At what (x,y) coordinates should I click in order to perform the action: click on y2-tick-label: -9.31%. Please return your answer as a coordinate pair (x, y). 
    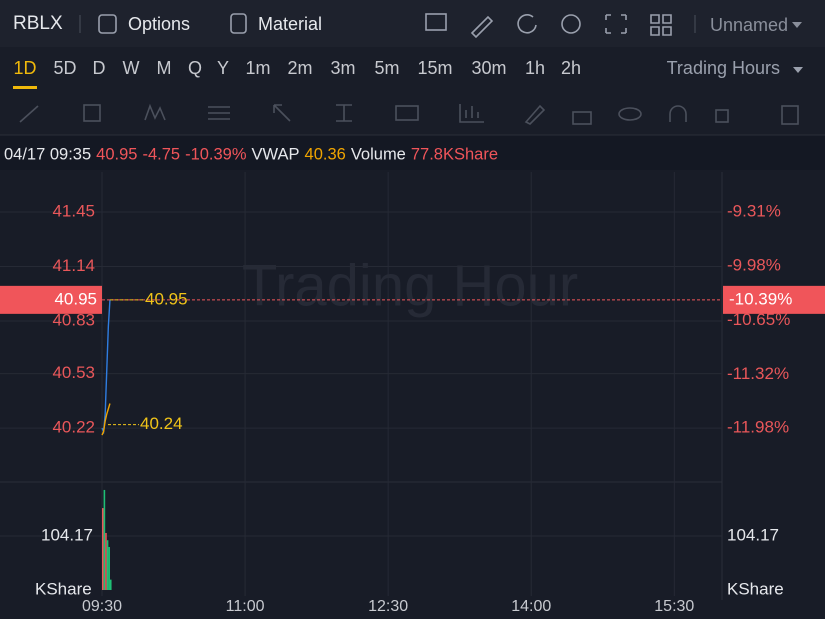
    Looking at the image, I should click on (754, 211).